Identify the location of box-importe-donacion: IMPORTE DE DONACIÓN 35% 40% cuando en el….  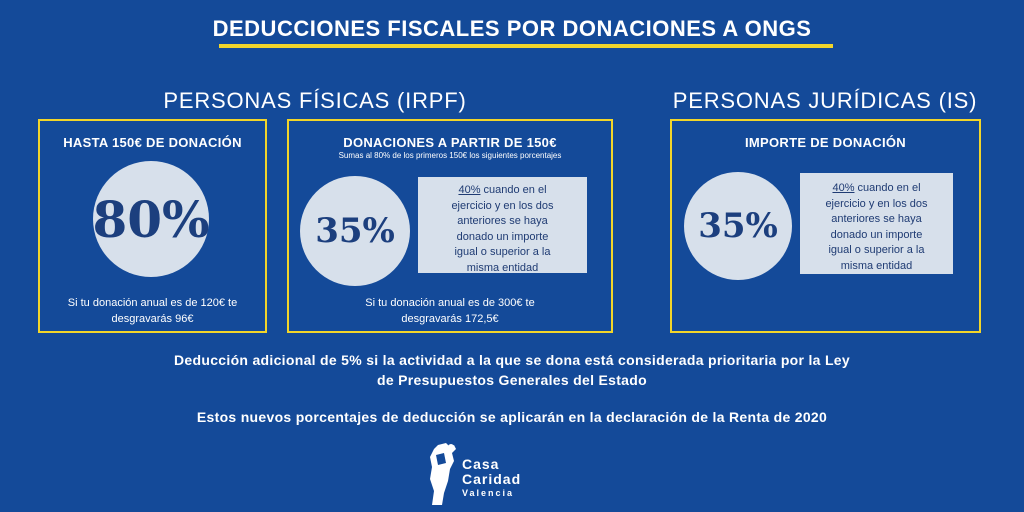
(825, 226).